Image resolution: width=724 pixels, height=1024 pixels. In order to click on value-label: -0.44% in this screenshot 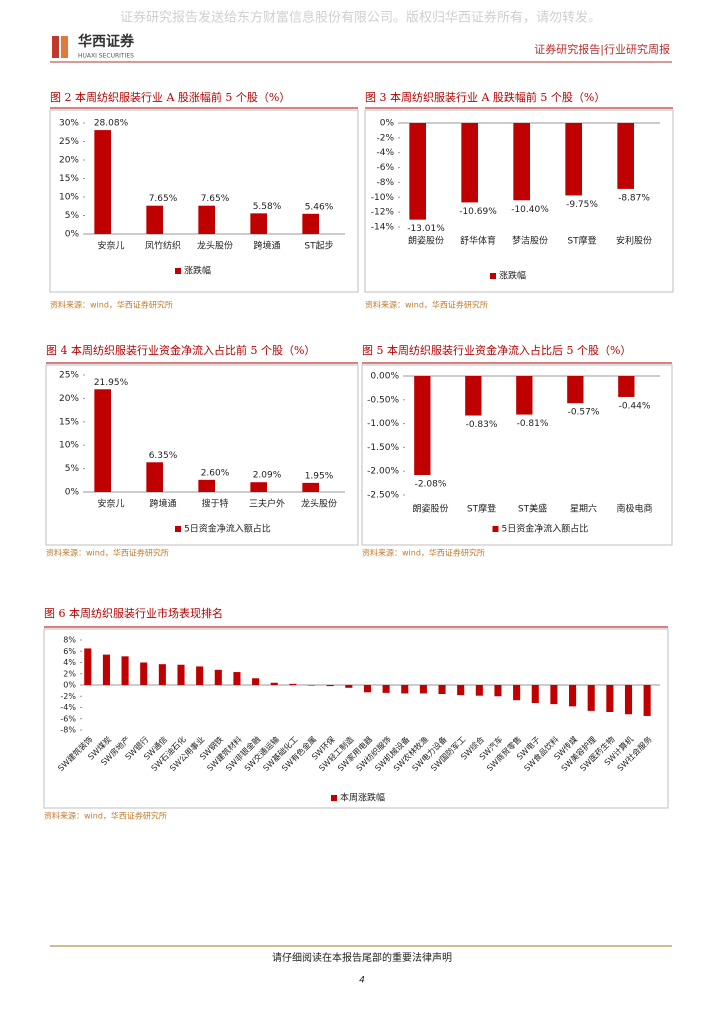, I will do `click(635, 406)`.